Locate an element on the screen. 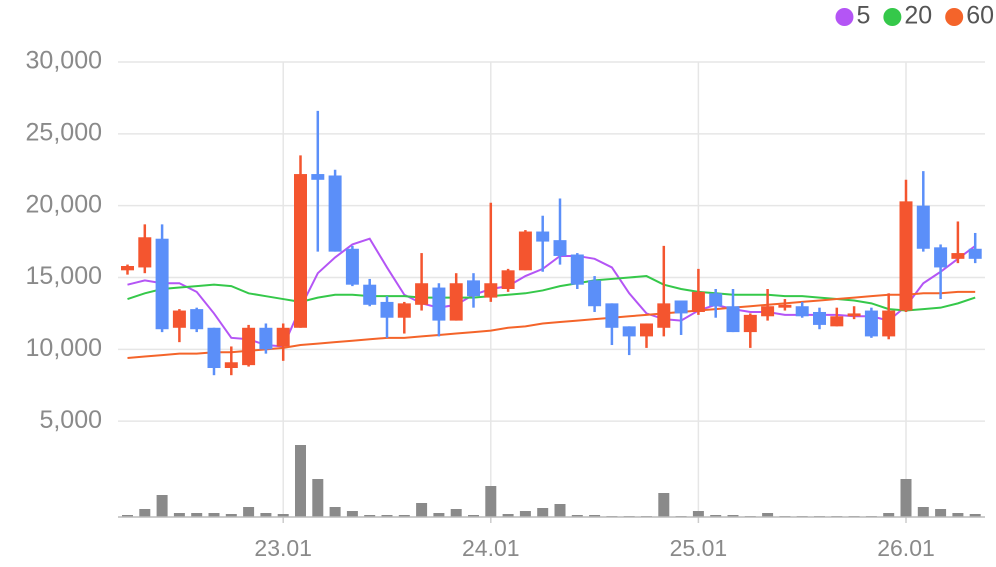 The width and height of the screenshot is (996, 567). x-tick-label: 24.01 is located at coordinates (491, 548).